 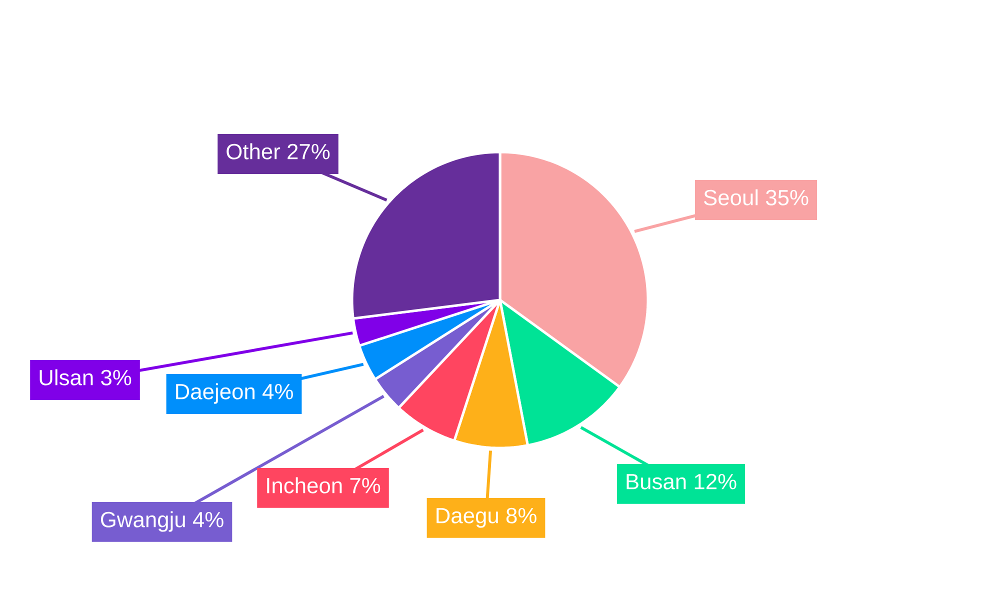 What do you see at coordinates (215, 393) in the screenshot?
I see `slice-label: Daejeon` at bounding box center [215, 393].